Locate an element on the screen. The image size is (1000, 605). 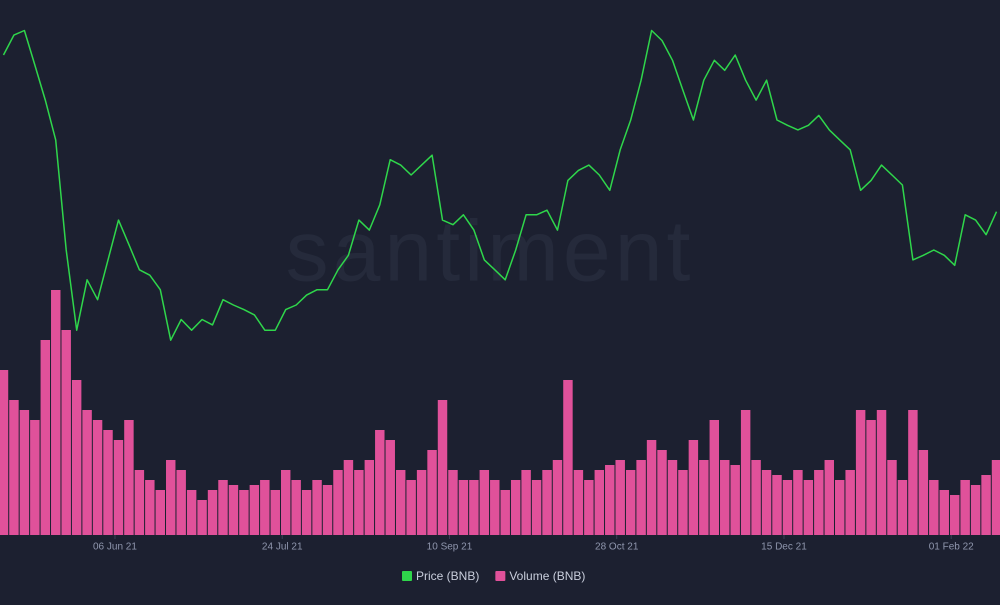
legend-label: Price (BNB) is located at coordinates (447, 576).